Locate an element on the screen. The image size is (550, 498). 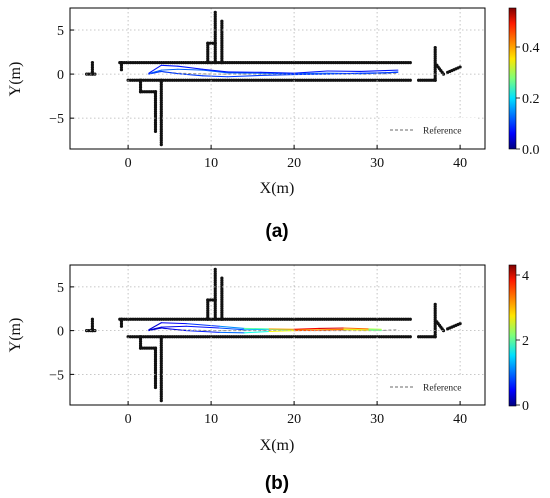
colorbar: 0 2 4 is located at coordinates (518, 339).